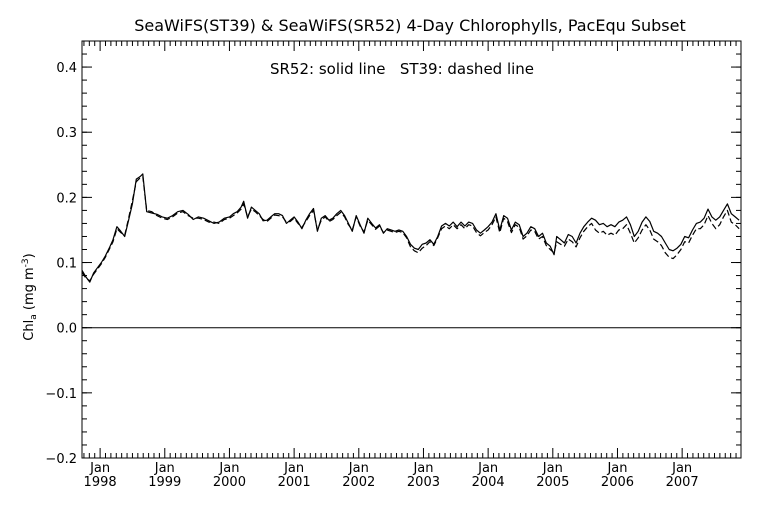 Image resolution: width=768 pixels, height=512 pixels. I want to click on y-axis-label-main: Chl, so click(29, 330).